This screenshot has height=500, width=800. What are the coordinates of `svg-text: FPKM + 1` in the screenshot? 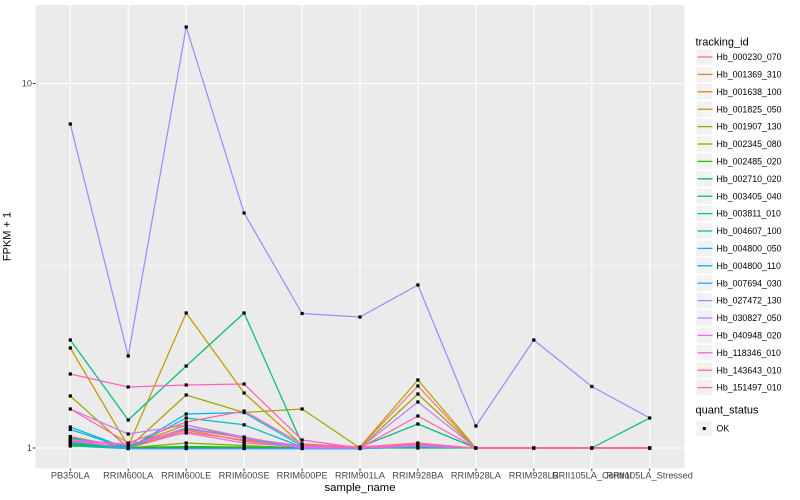 It's located at (8, 236).